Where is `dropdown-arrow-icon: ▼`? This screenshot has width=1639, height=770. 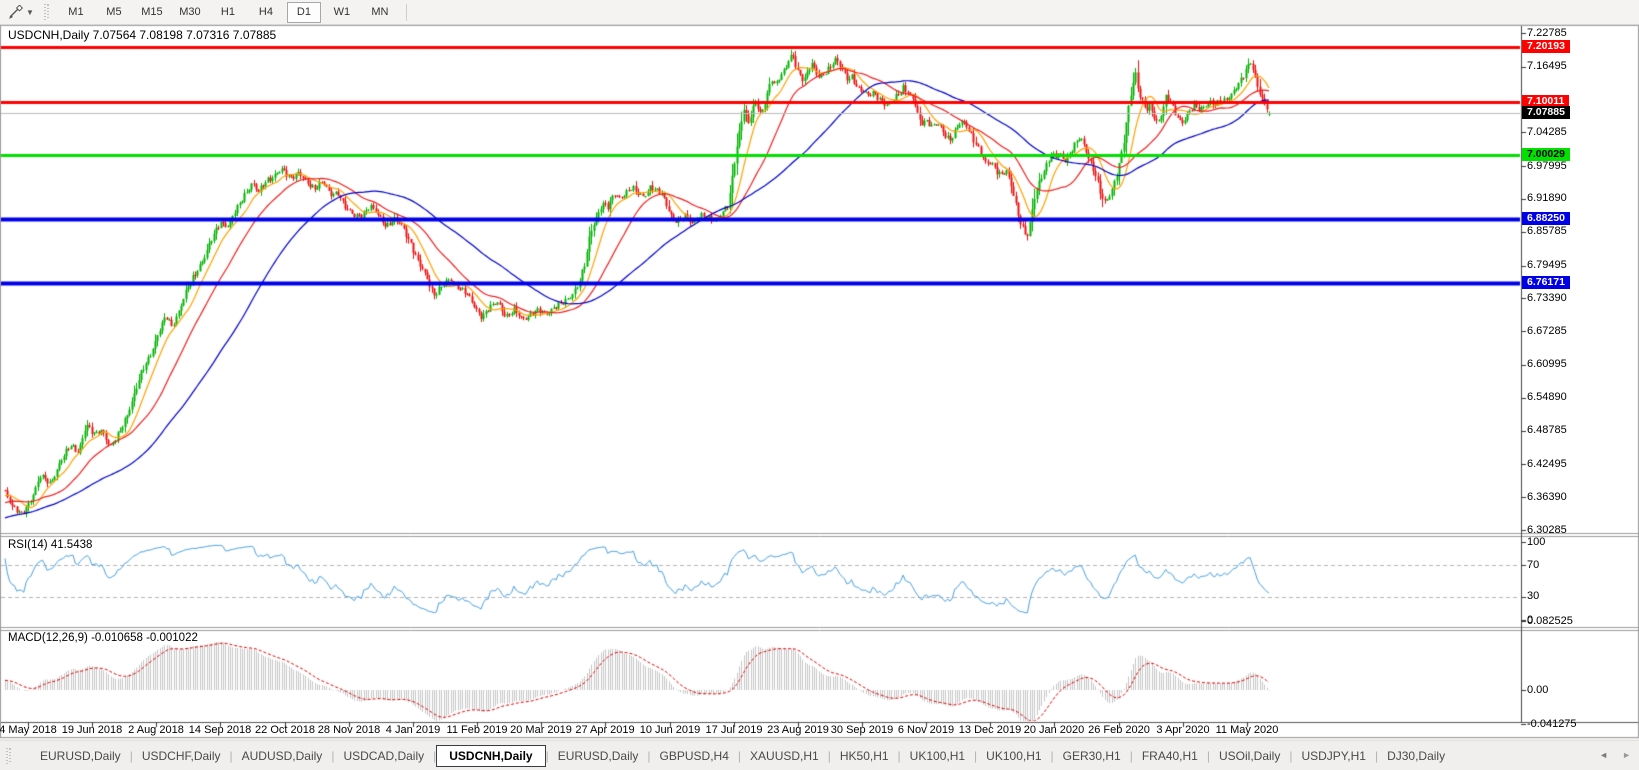
dropdown-arrow-icon: ▼ is located at coordinates (30, 12).